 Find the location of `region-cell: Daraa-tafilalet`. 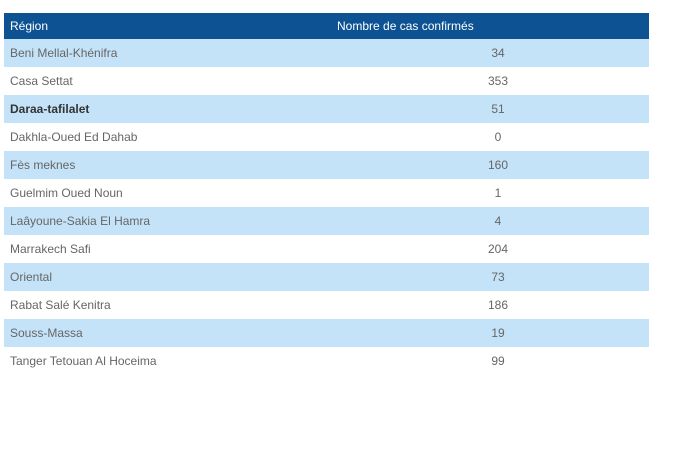

region-cell: Daraa-tafilalet is located at coordinates (50, 109).